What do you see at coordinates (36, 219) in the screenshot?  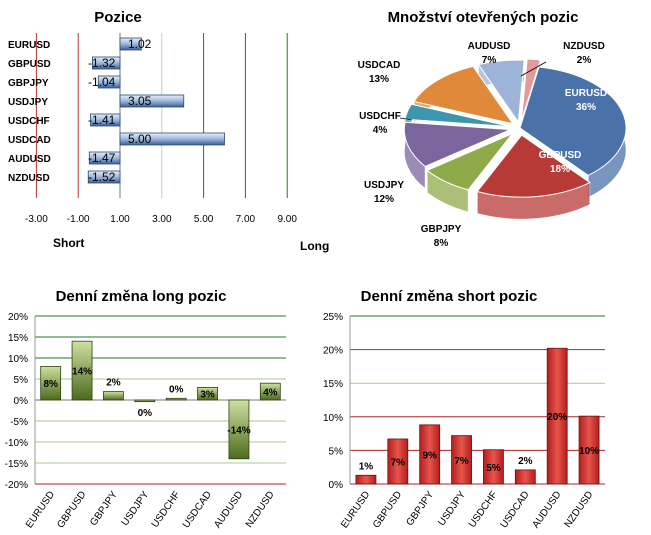 I see `x-tick-label: -3.00` at bounding box center [36, 219].